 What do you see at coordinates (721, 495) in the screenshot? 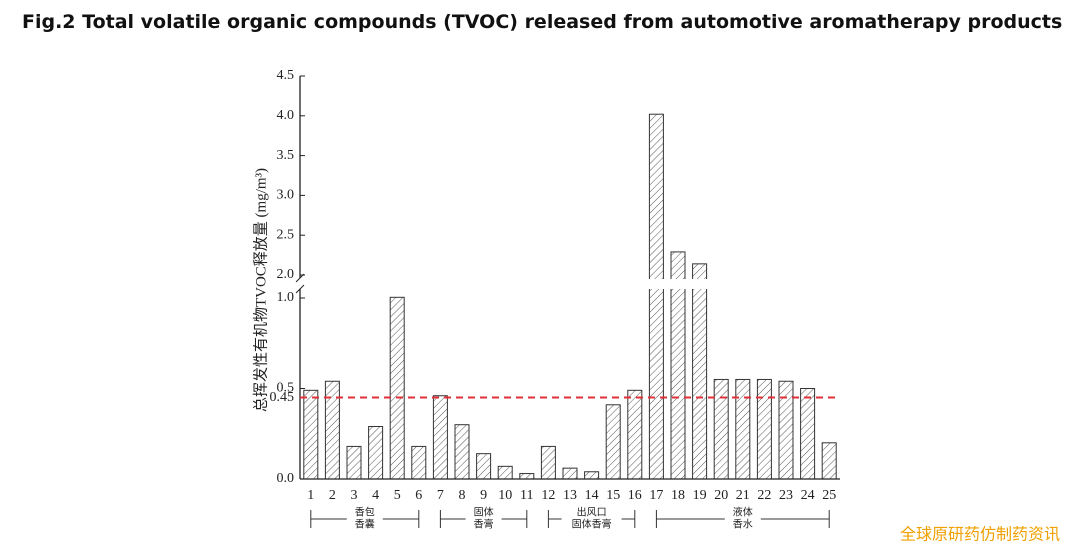
I see `x-tick-label: 20` at bounding box center [721, 495].